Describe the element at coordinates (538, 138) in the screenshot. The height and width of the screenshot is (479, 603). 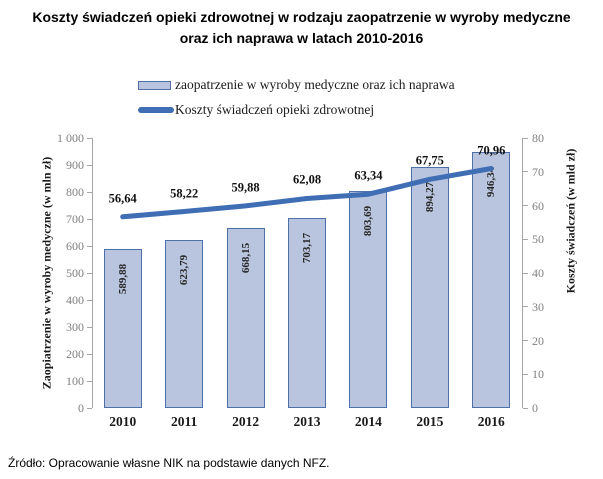
I see `right-axis-tick-label: 80` at that location.